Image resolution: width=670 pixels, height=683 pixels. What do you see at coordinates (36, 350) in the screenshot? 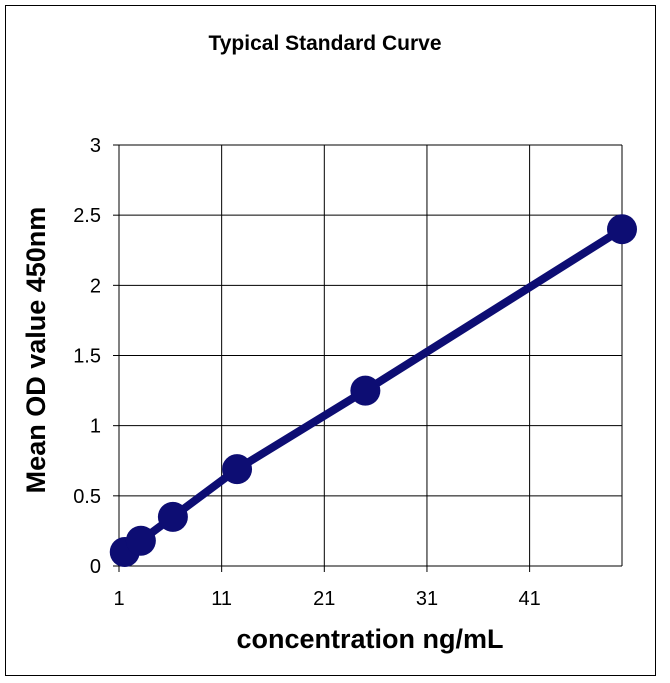
I see `y-axis-title: Mean OD value 450nm` at bounding box center [36, 350].